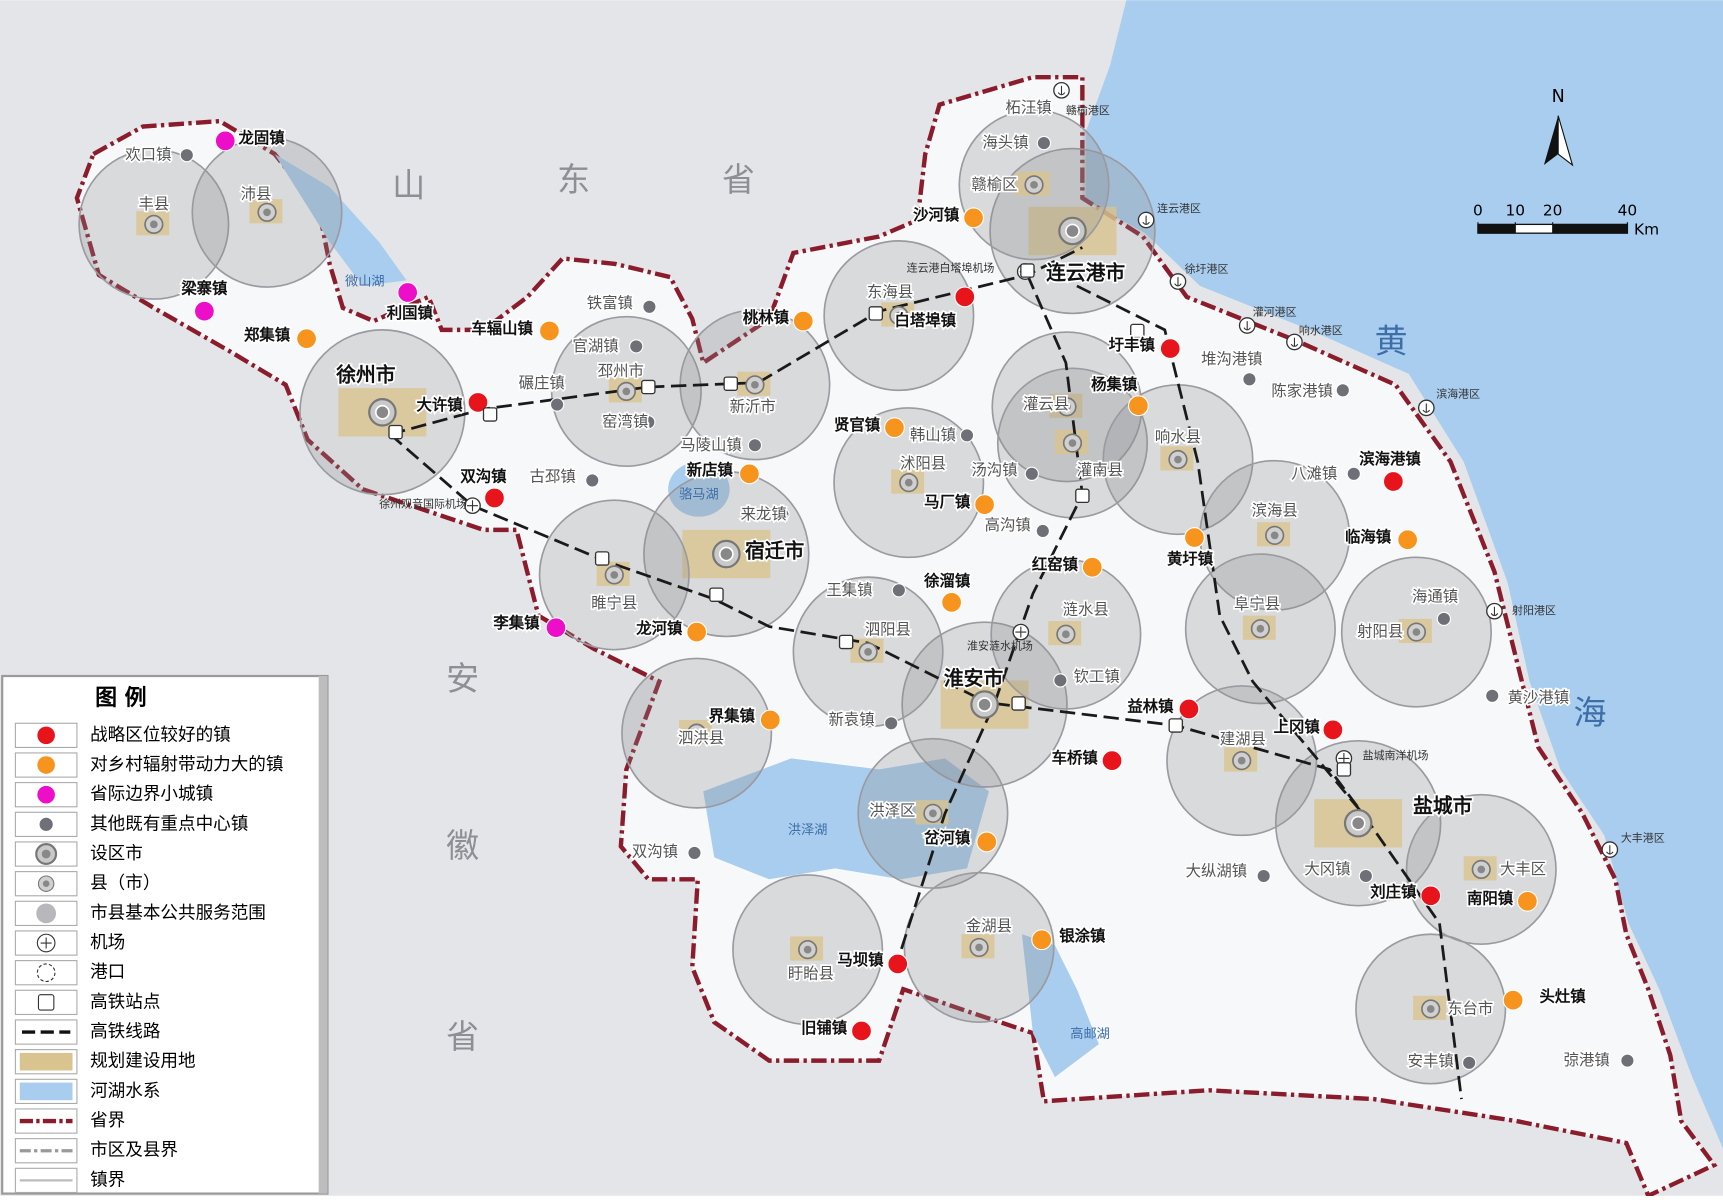  What do you see at coordinates (1178, 437) in the screenshot?
I see `county-label: 响水县` at bounding box center [1178, 437].